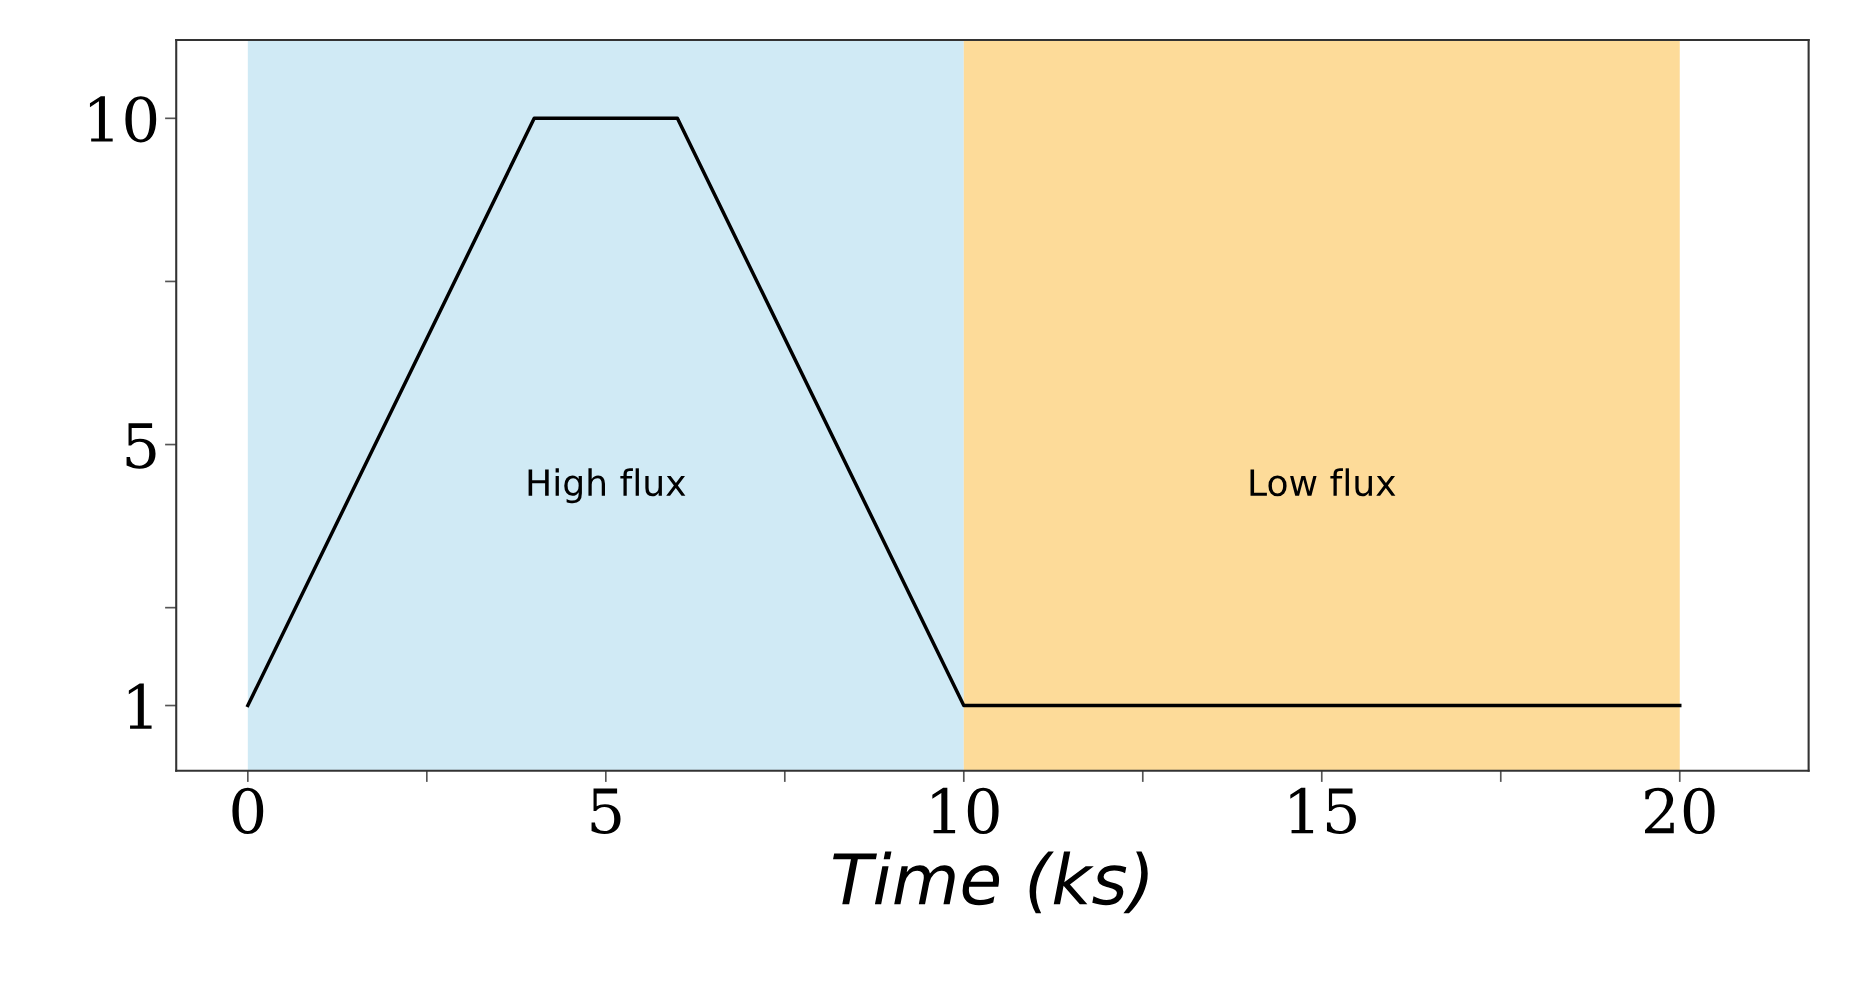  I want to click on y-tick-label: 1, so click(140, 706).